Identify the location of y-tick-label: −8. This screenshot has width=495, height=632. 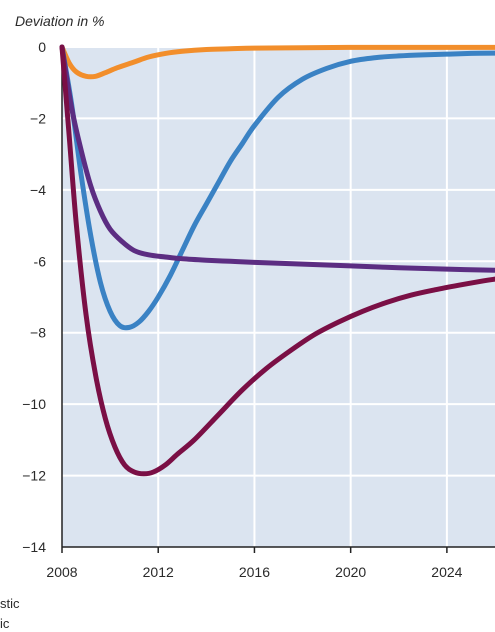
(38, 333).